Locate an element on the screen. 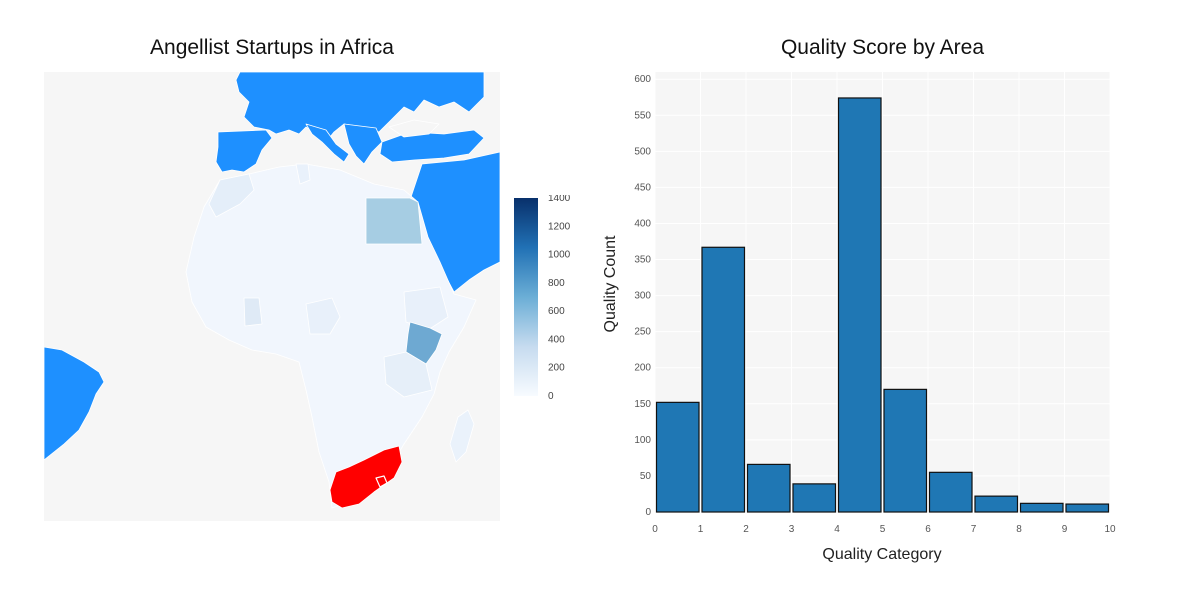 This screenshot has width=1189, height=602. region-balkans is located at coordinates (363, 144).